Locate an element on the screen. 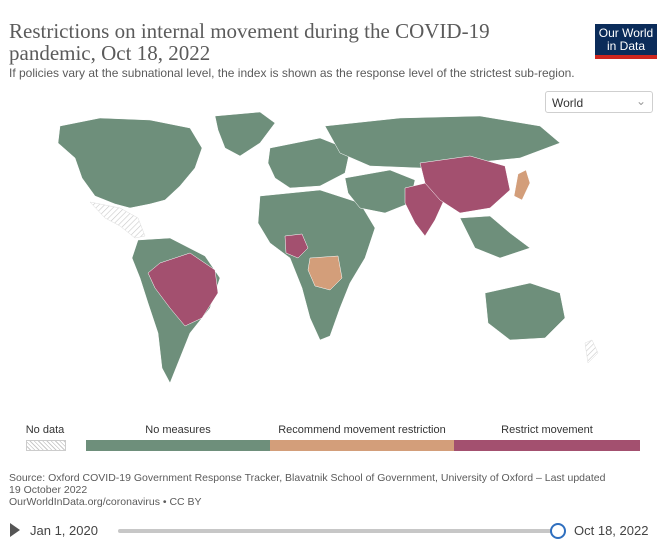 The height and width of the screenshot is (544, 672). legend-restrict-swatch is located at coordinates (547, 445).